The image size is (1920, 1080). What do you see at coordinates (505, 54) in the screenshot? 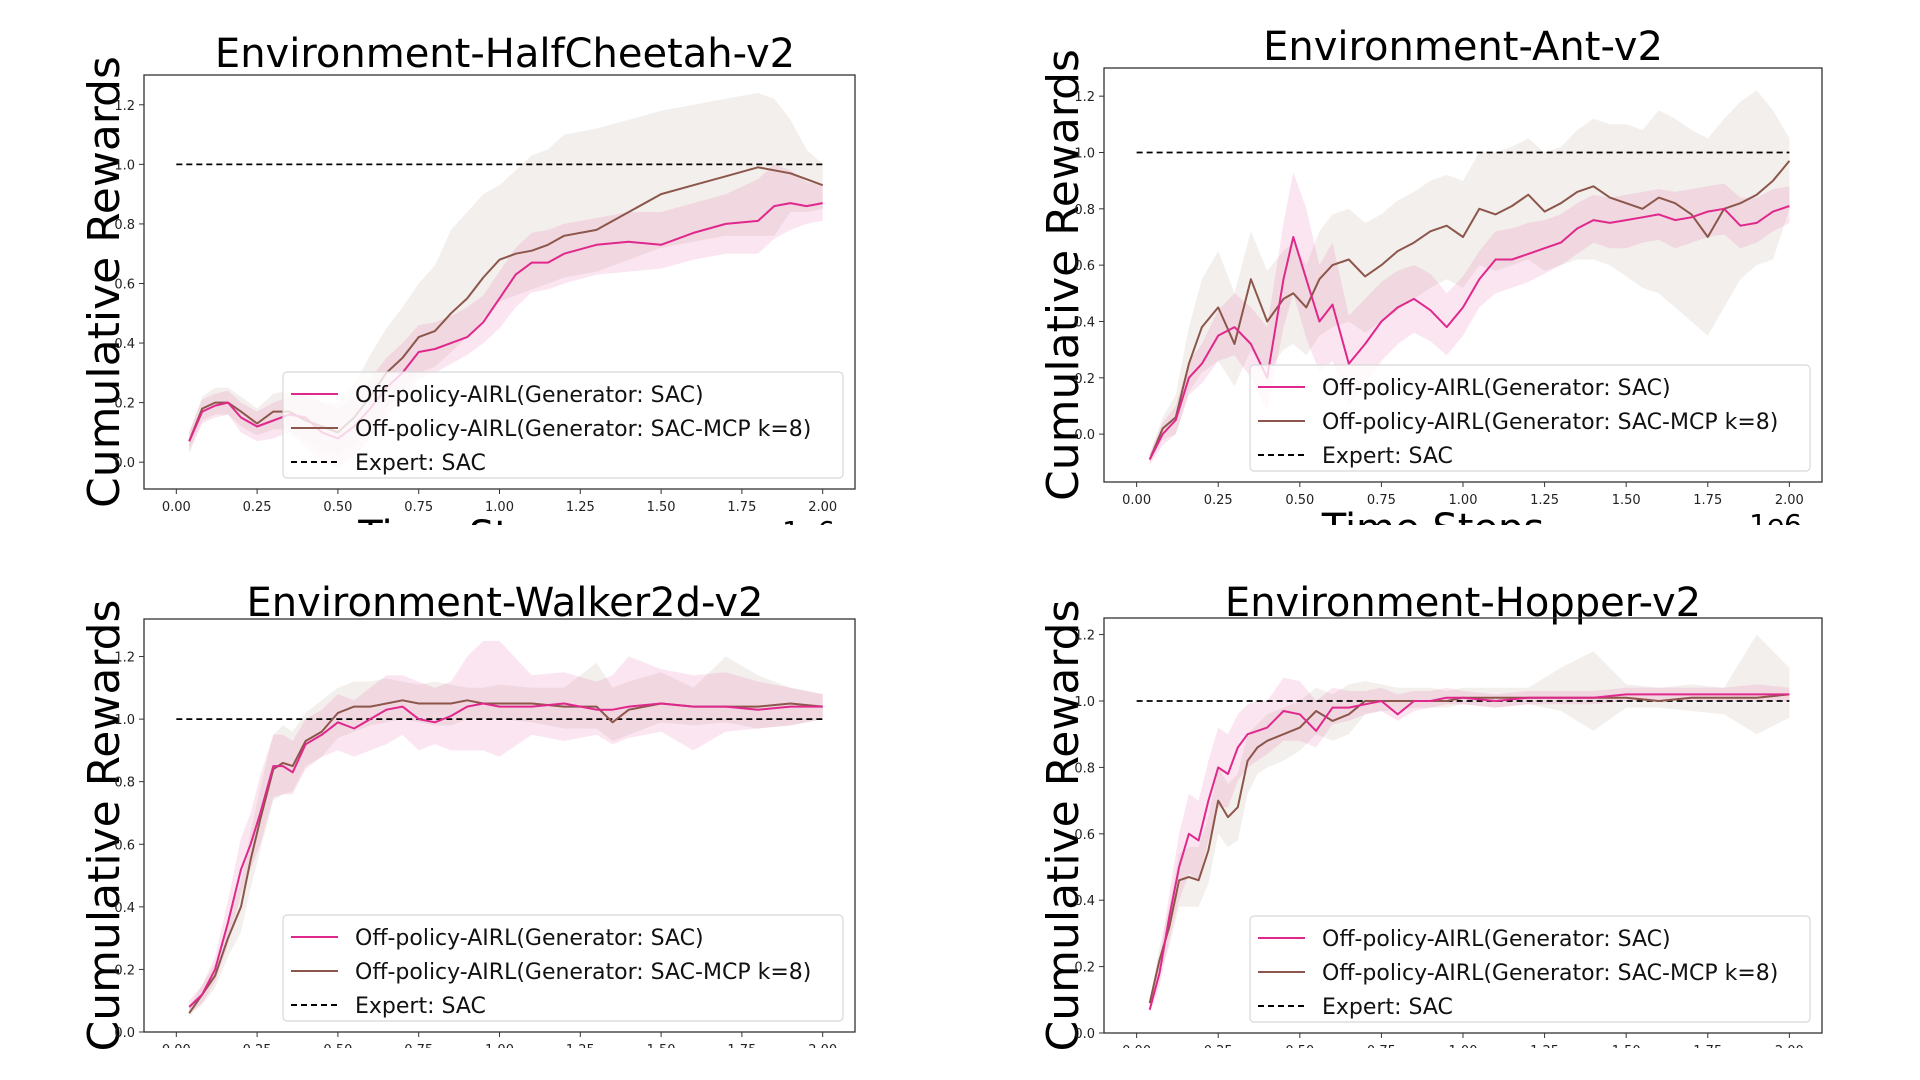
I see `chart-title: Environment-HalfCheetah-v2` at bounding box center [505, 54].